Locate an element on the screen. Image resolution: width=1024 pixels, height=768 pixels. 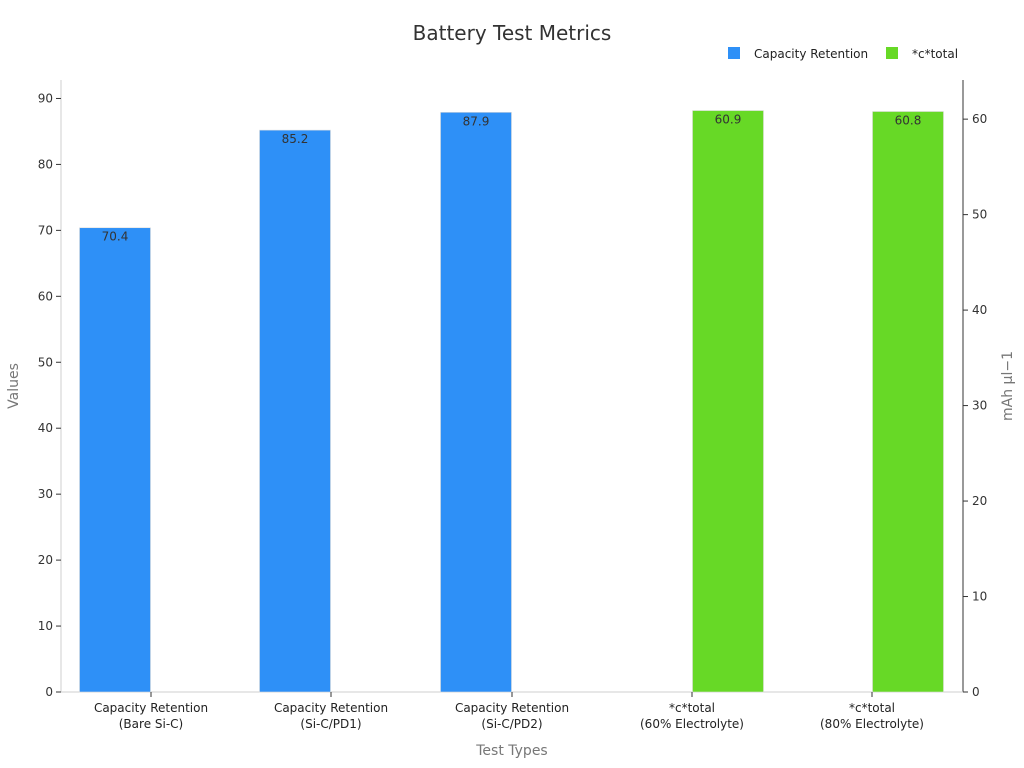
right-y-tick-label: 60 is located at coordinates (979, 119).